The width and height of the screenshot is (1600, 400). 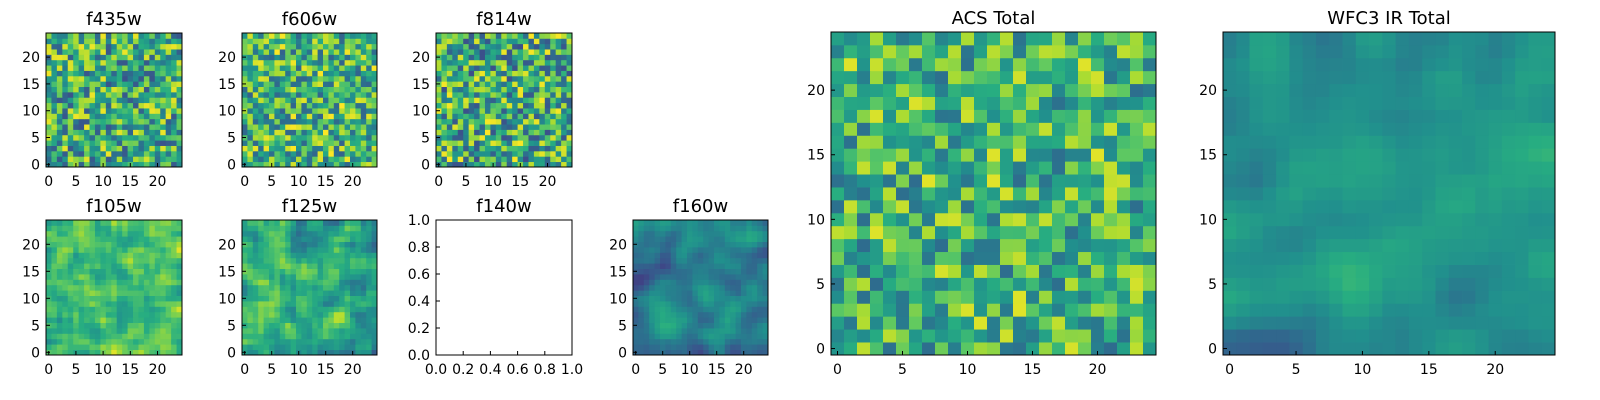 I want to click on y-tick-label: 0.0, so click(x=419, y=356).